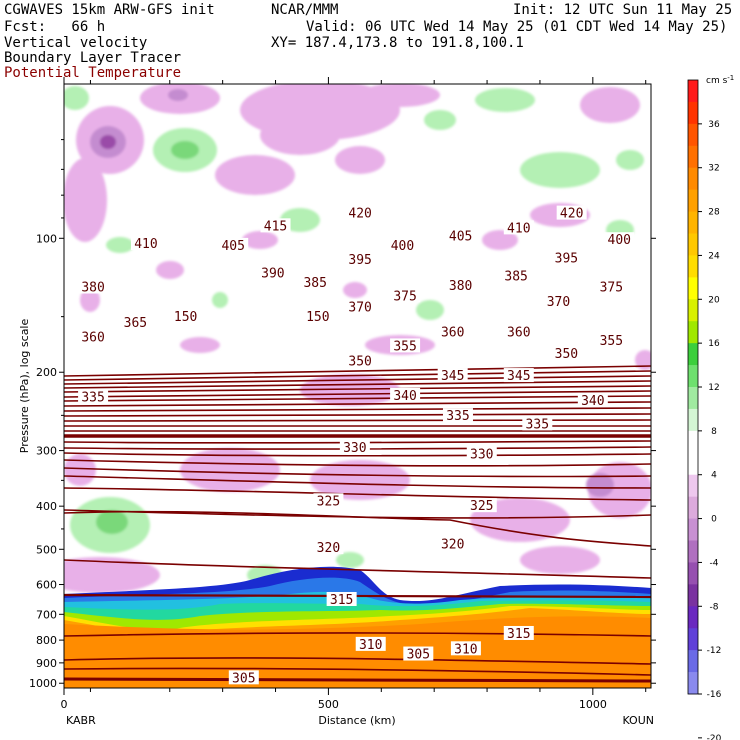 The width and height of the screenshot is (740, 740). What do you see at coordinates (46, 372) in the screenshot?
I see `y-tick-label: 200` at bounding box center [46, 372].